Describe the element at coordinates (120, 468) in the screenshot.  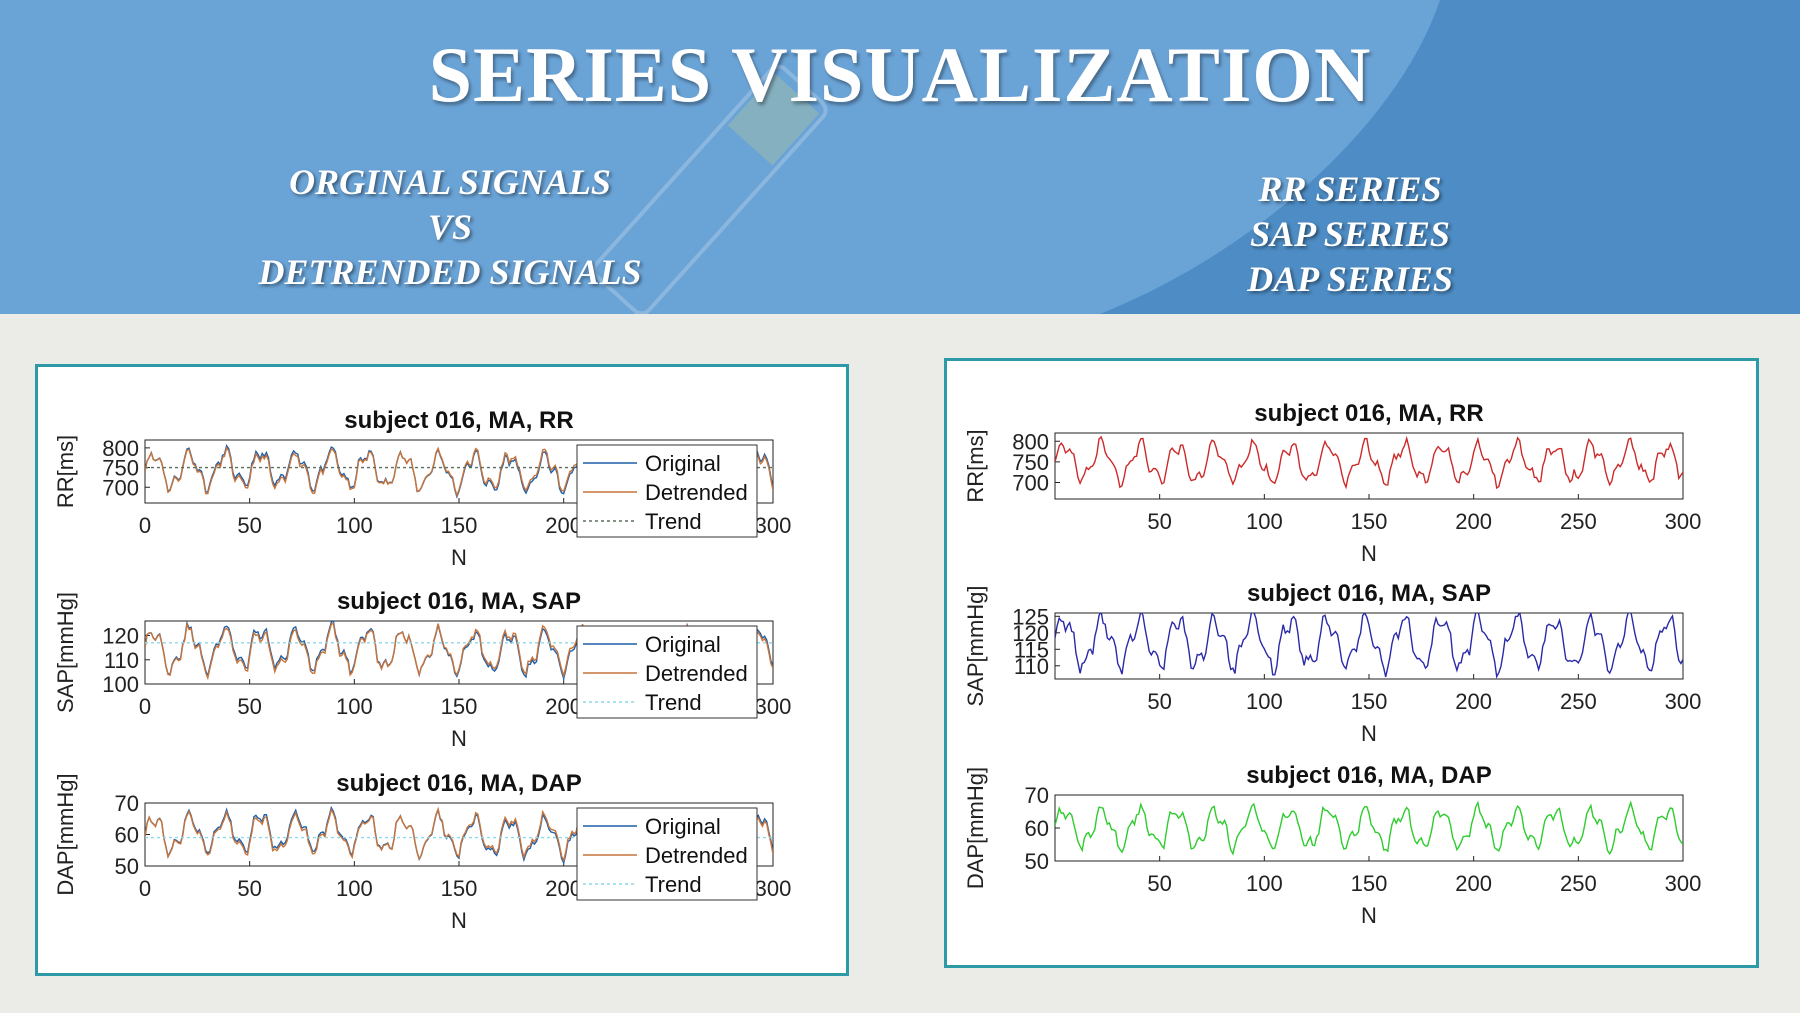
I see `y-tick-label: 750` at that location.